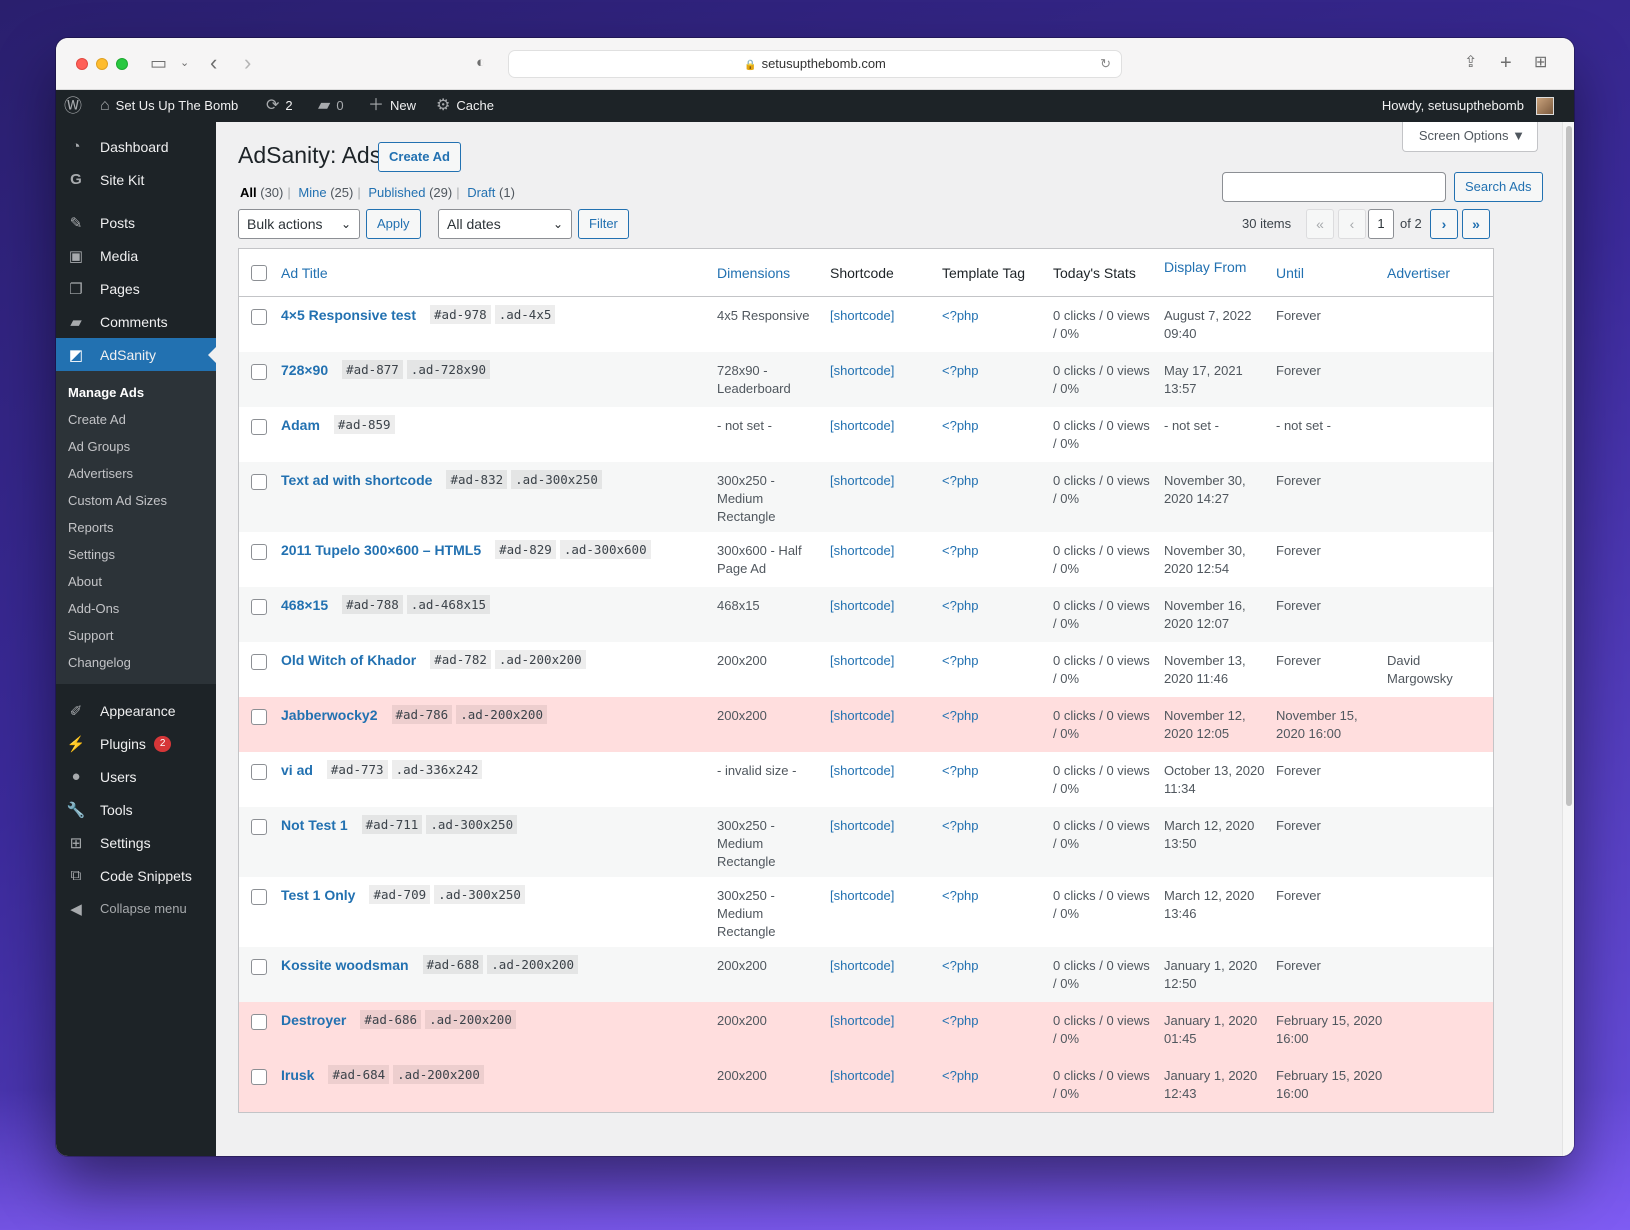 This screenshot has width=1630, height=1230. I want to click on sidebar-toggle-icon: ▭, so click(159, 63).